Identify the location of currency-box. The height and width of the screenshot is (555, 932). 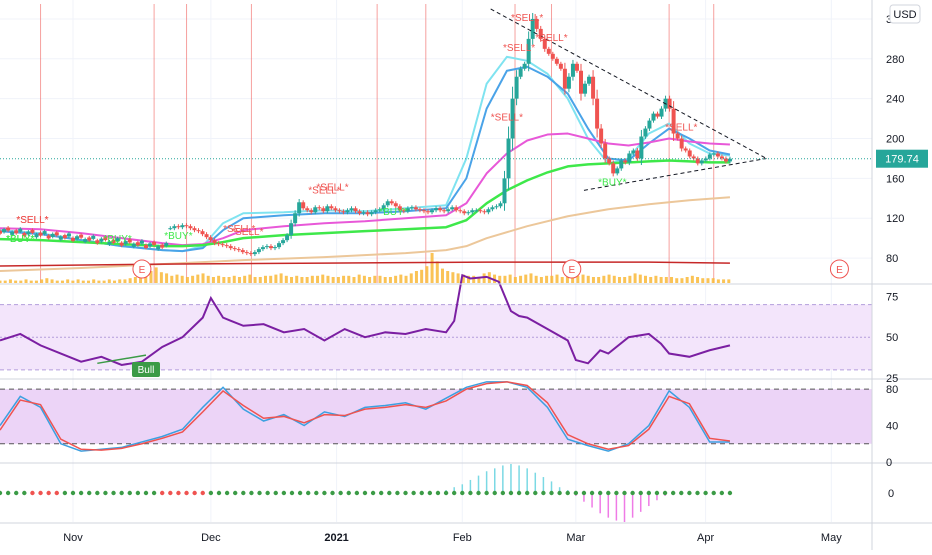
(905, 14).